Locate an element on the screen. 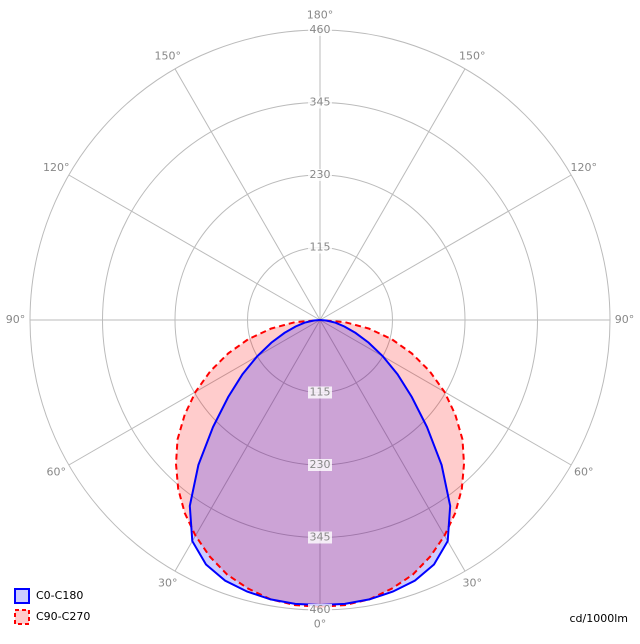  angle-label: 180° is located at coordinates (320, 15).